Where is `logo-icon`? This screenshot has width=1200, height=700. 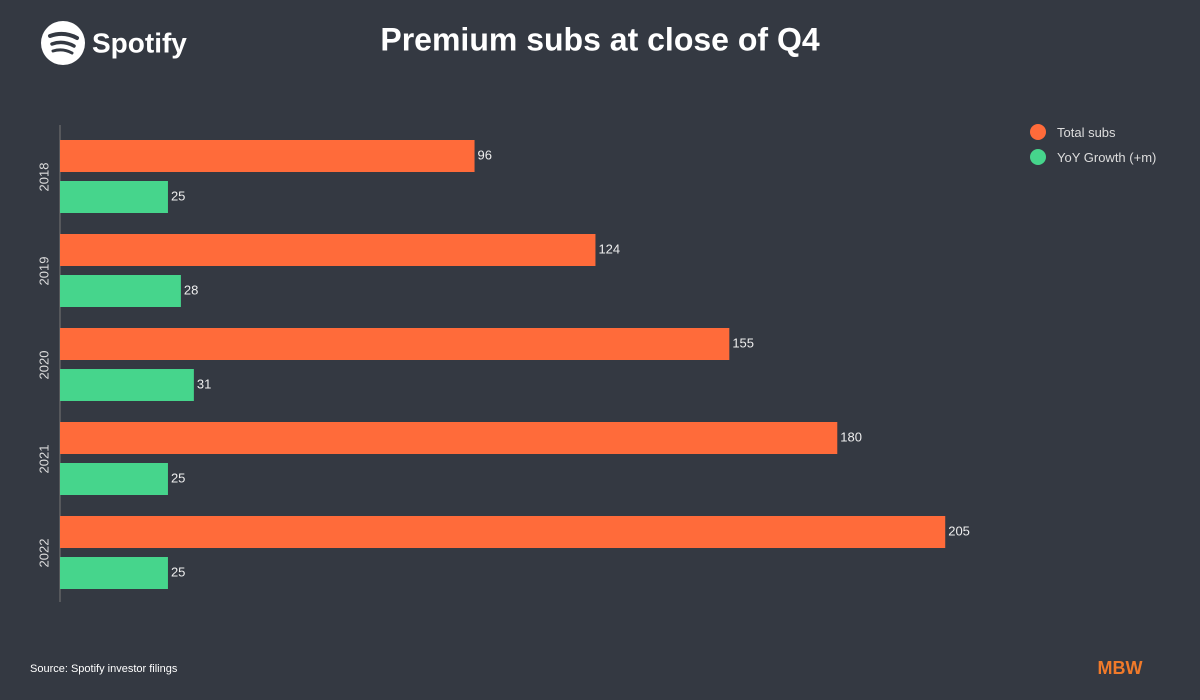
logo-icon is located at coordinates (63, 43).